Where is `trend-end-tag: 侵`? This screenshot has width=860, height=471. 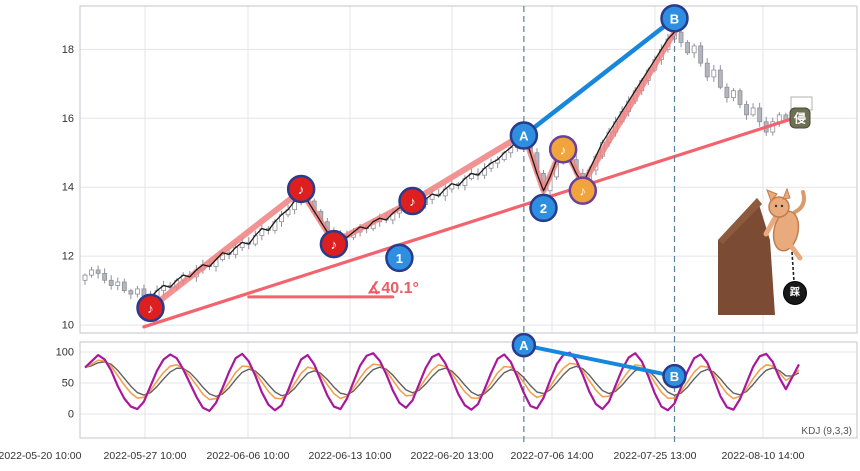 trend-end-tag: 侵 is located at coordinates (801, 112).